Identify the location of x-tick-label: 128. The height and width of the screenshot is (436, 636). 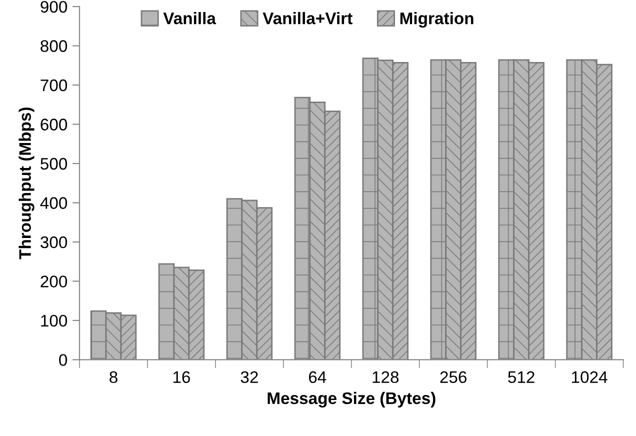
(385, 377).